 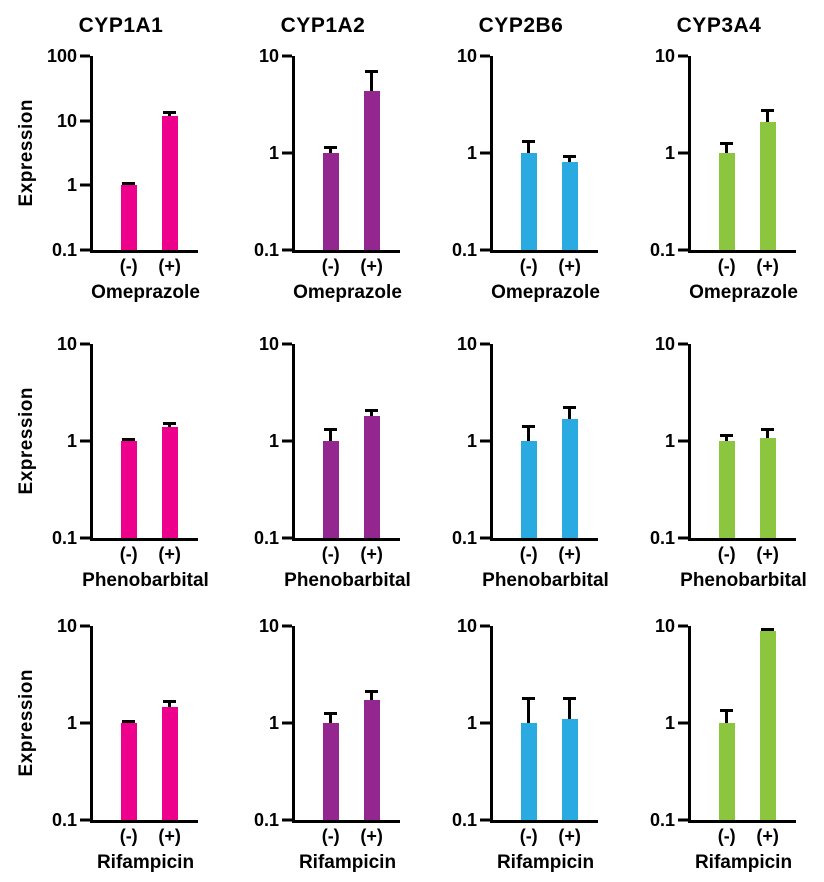 I want to click on gene-title: CYP2B6, so click(x=521, y=25).